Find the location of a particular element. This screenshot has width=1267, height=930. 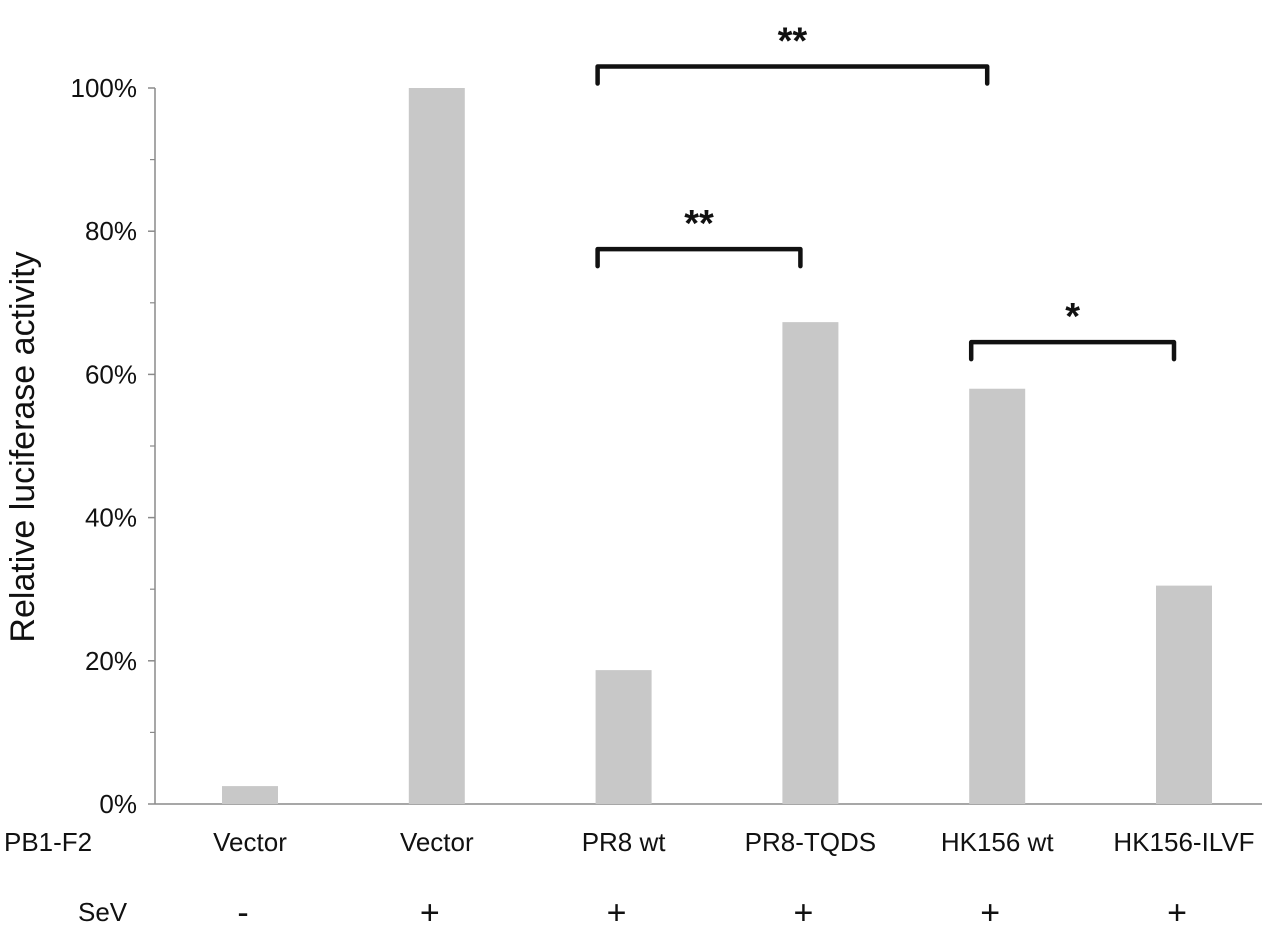

pb1f2-row-label: PB1-F2 is located at coordinates (48, 842).